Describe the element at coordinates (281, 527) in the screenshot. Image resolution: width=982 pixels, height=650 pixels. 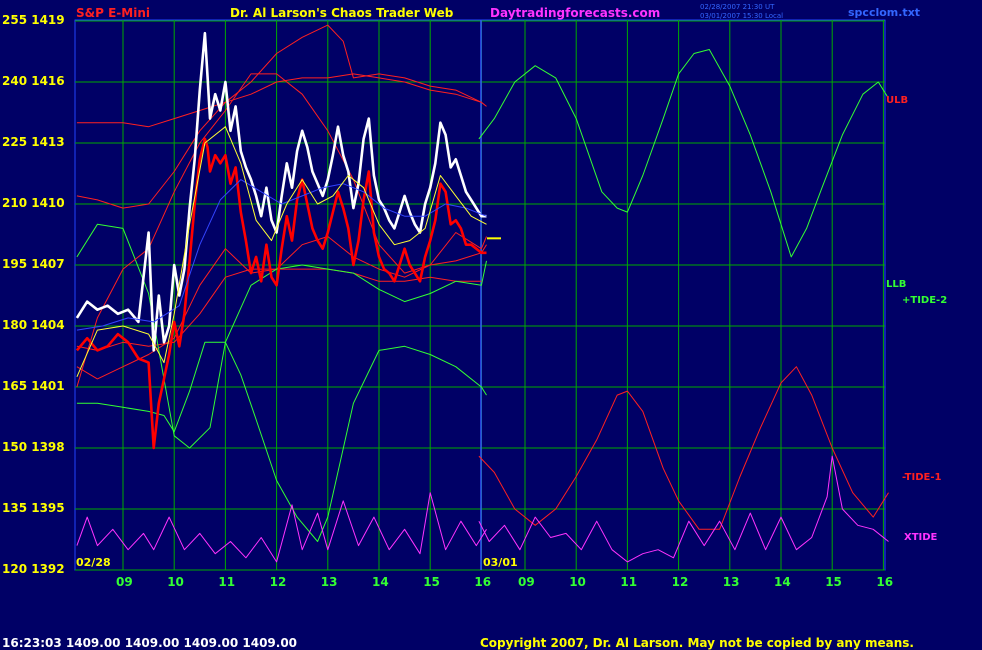
I see `series-xtide-day1` at that location.